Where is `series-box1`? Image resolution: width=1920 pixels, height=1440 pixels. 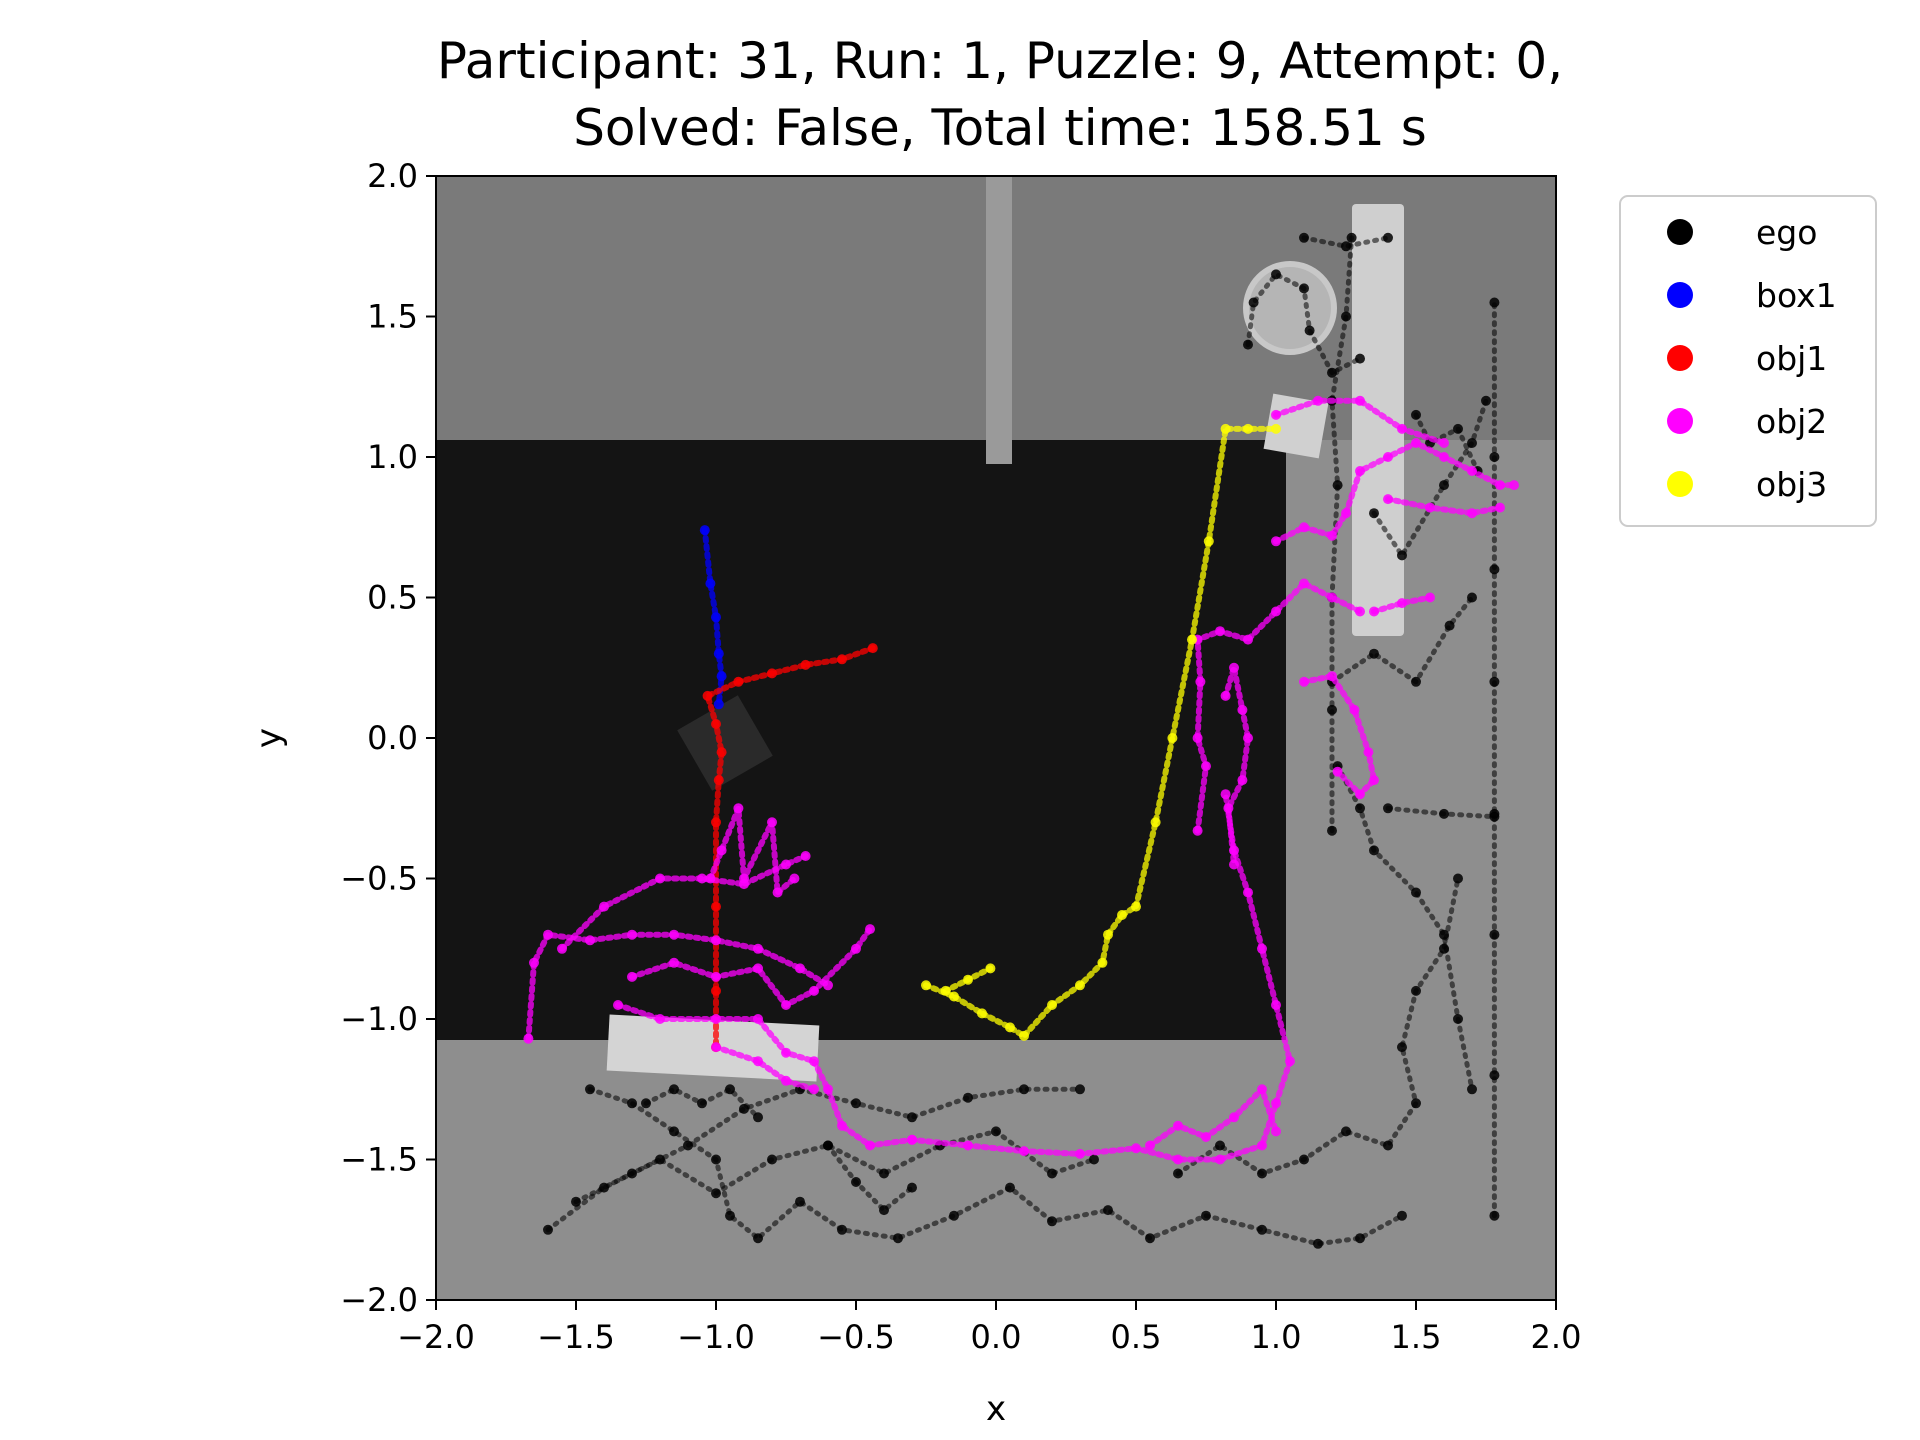
series-box1 is located at coordinates (713, 617).